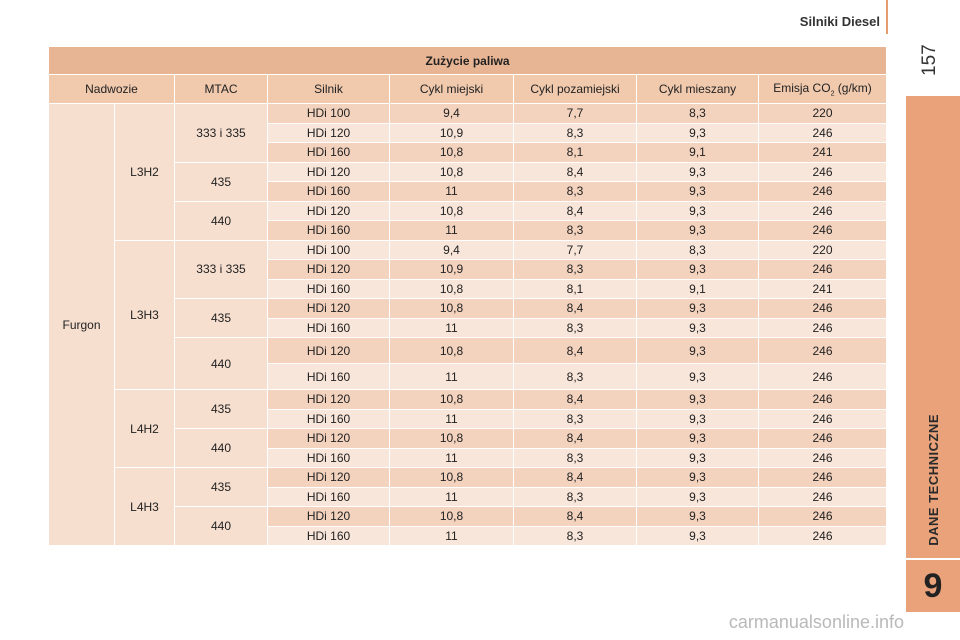 Image resolution: width=960 pixels, height=640 pixels. What do you see at coordinates (933, 327) in the screenshot?
I see `chapter-side-tab: DANE TECHNICZNE` at bounding box center [933, 327].